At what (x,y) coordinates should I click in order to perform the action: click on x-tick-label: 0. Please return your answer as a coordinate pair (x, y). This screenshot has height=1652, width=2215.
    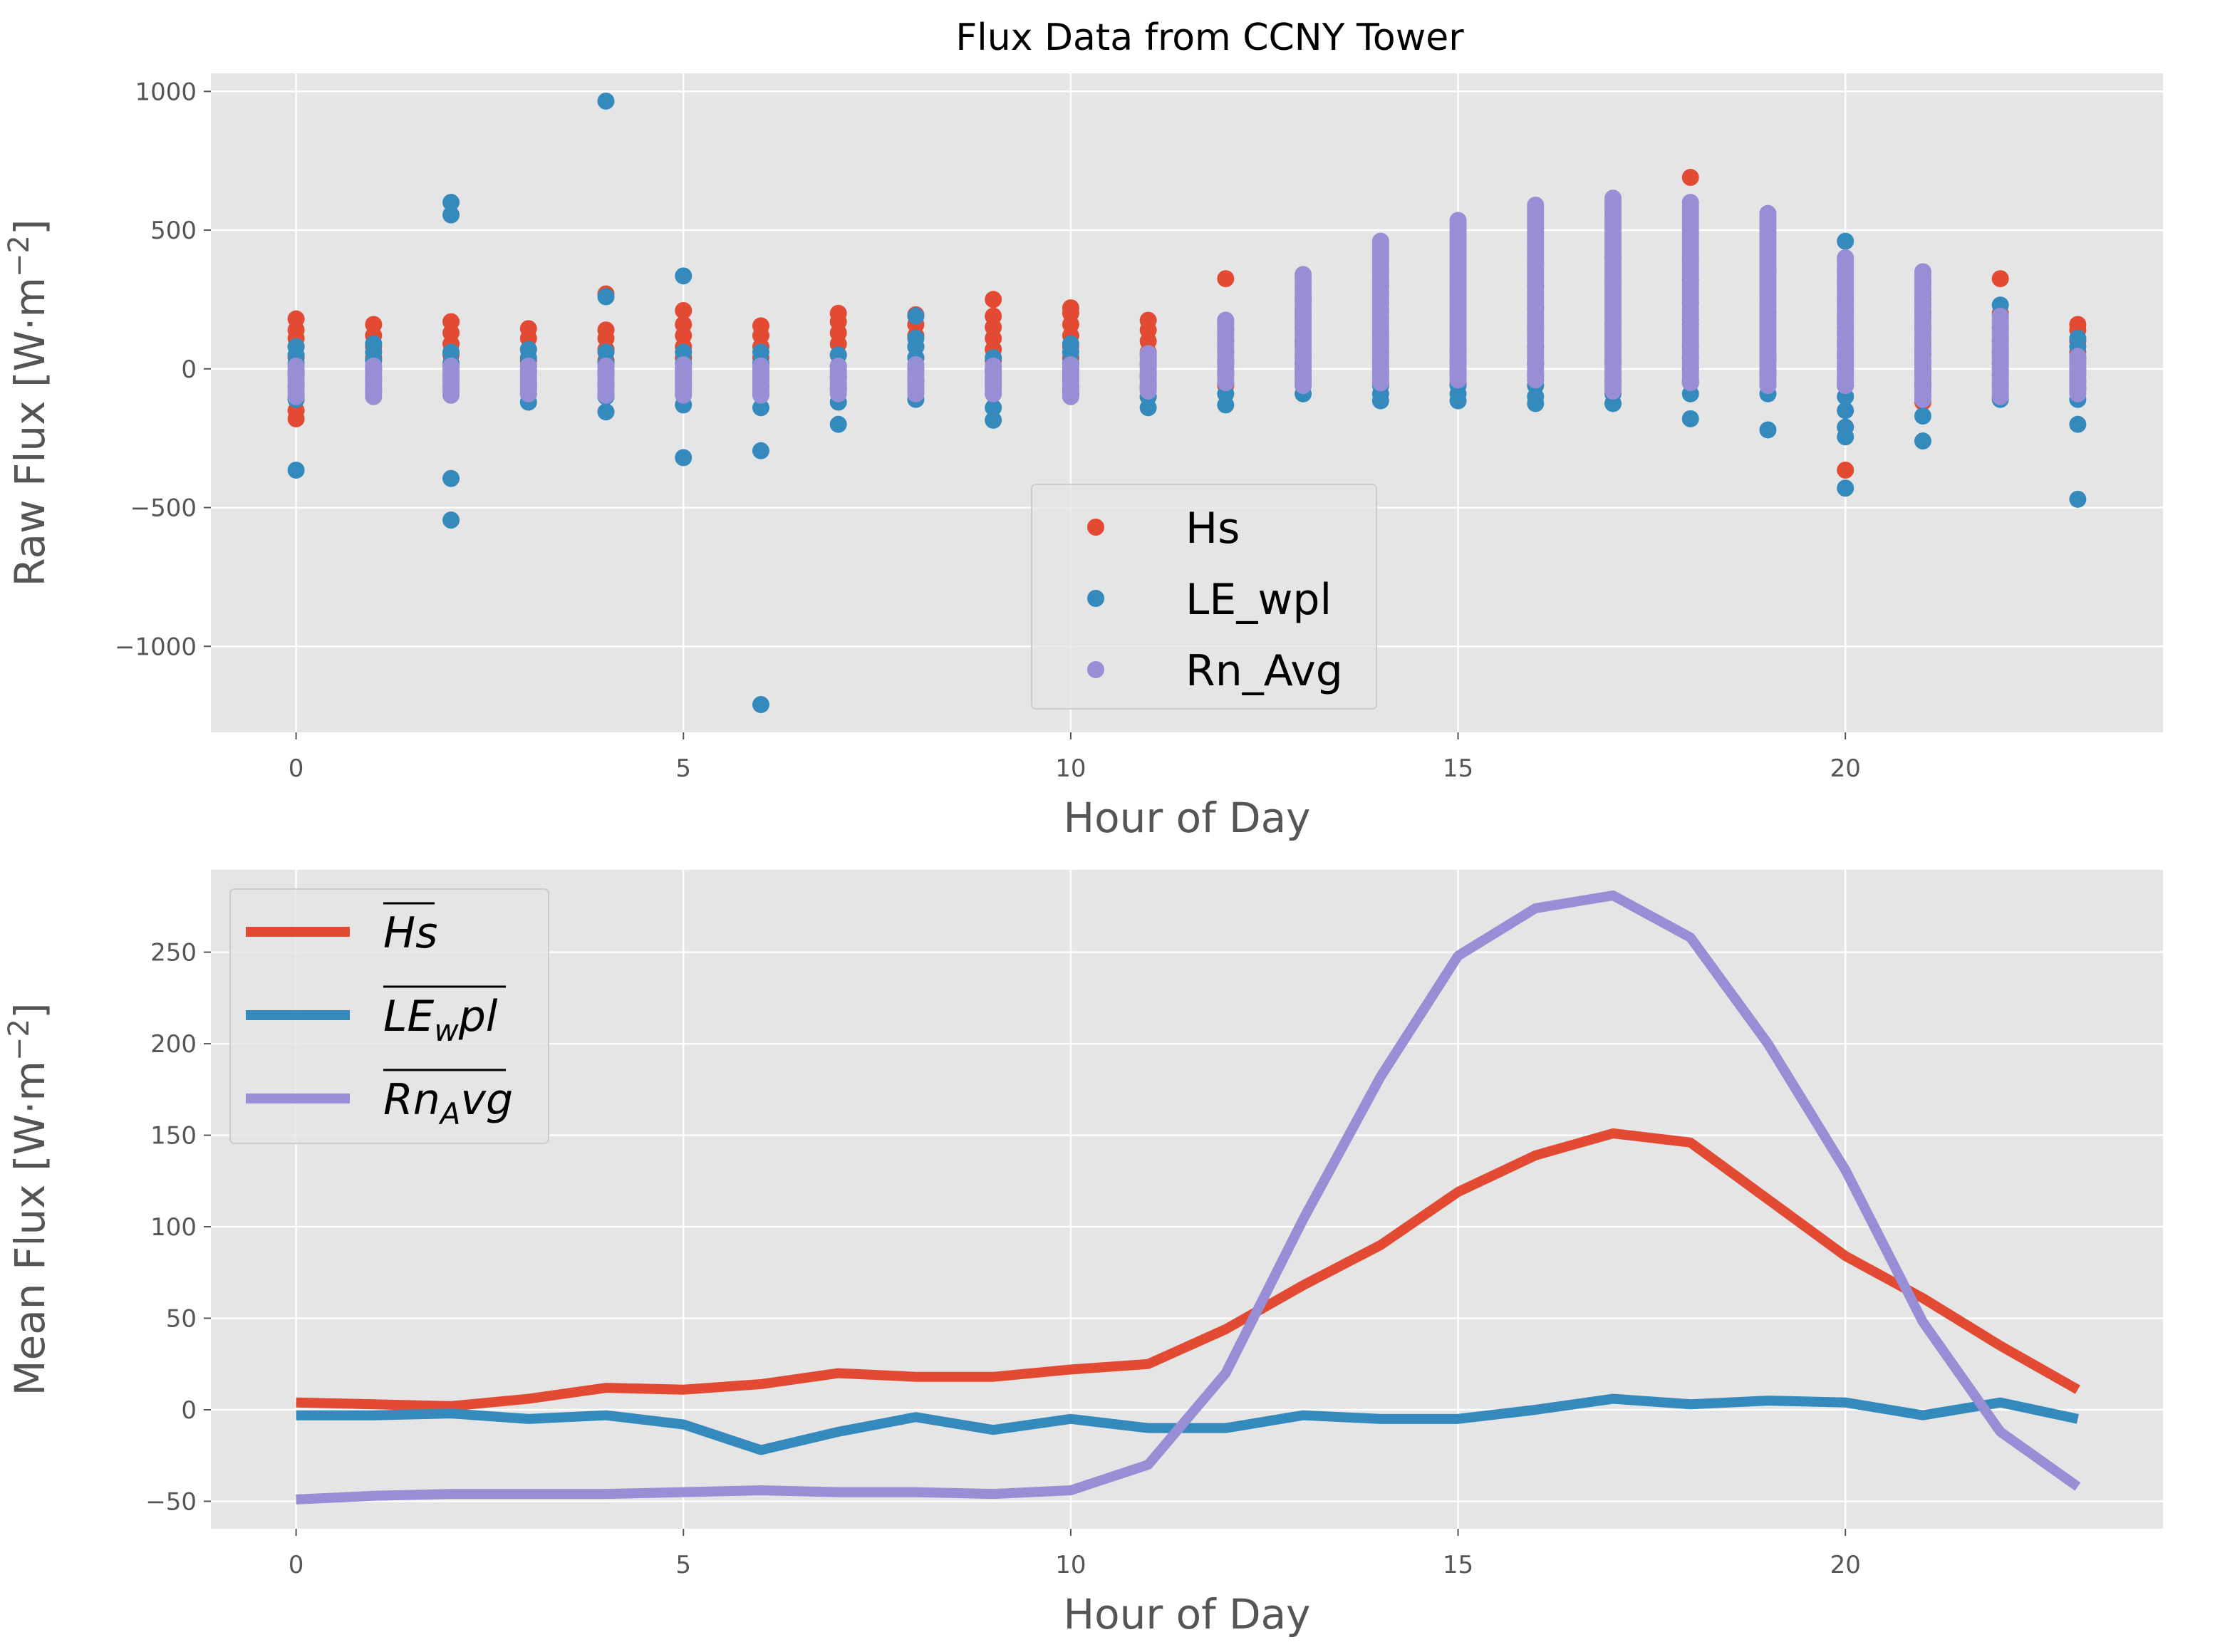
    Looking at the image, I should click on (296, 1565).